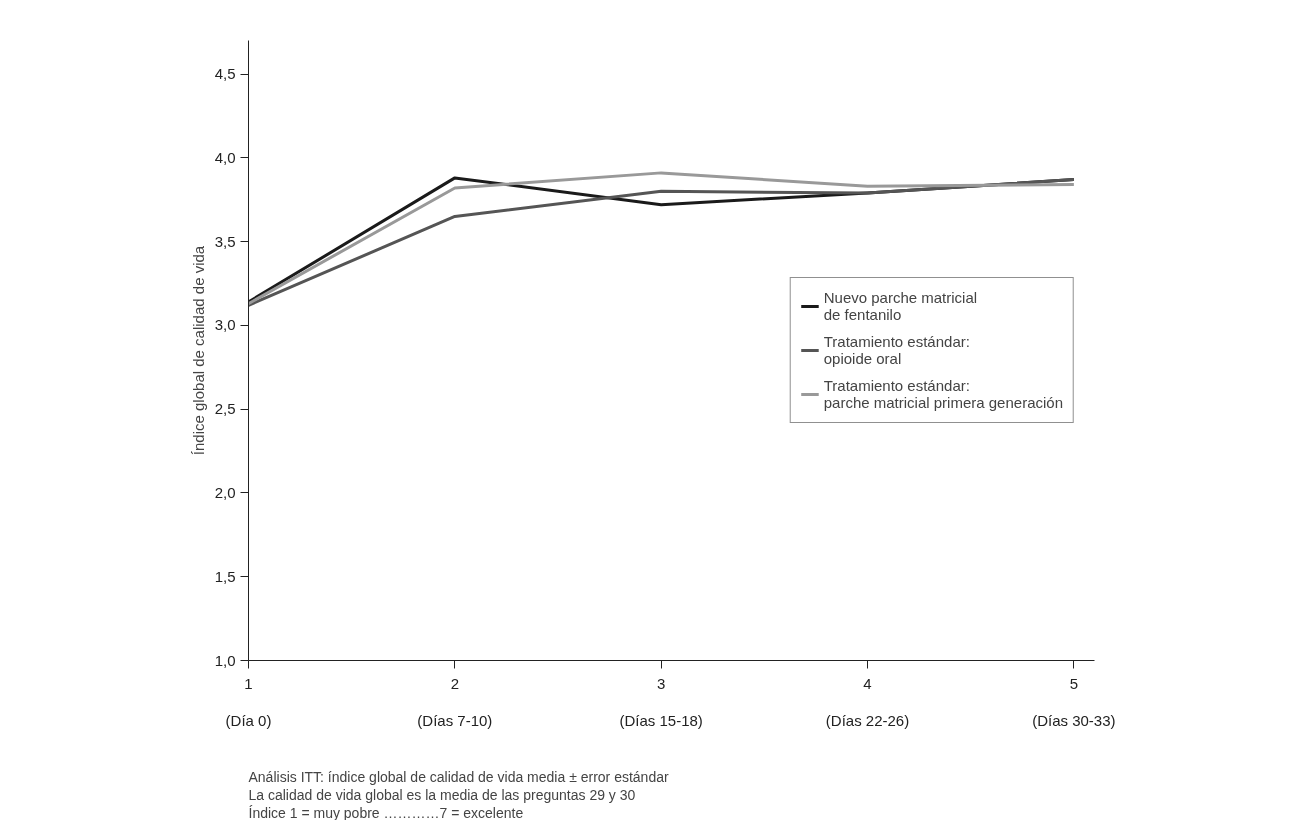 The width and height of the screenshot is (1294, 831). Describe the element at coordinates (225, 409) in the screenshot. I see `y-tick-label: 2,5` at that location.